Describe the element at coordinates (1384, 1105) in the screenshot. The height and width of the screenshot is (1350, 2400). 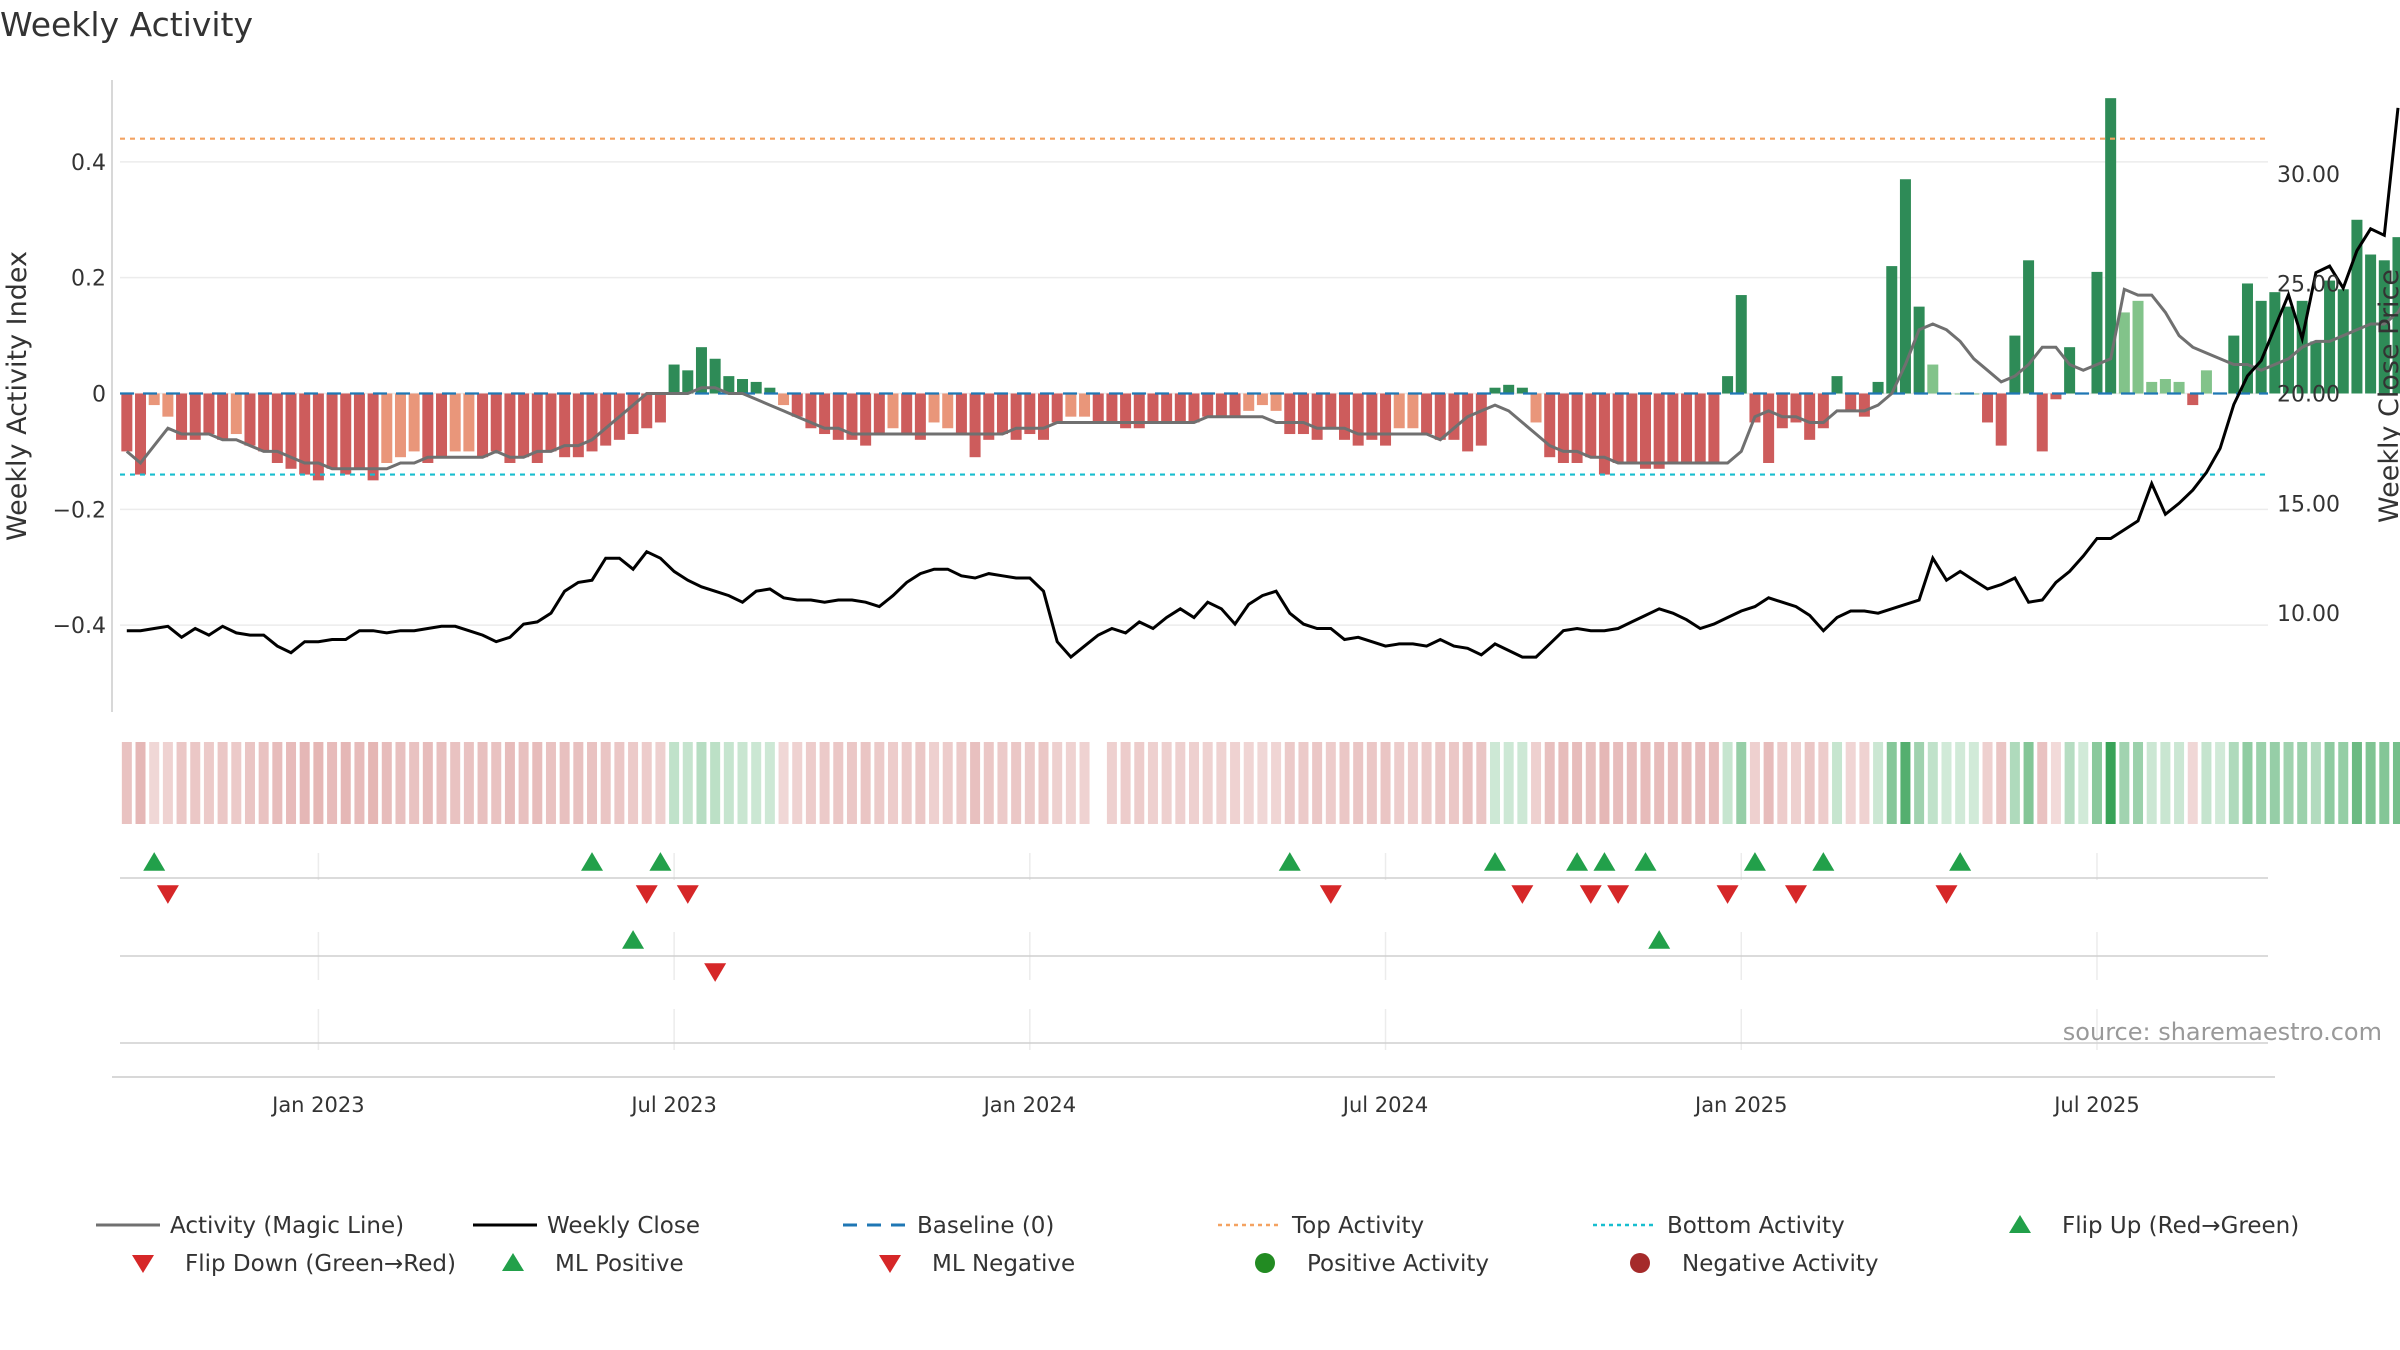
I see `x-tick-label-3: Jul 2024` at that location.